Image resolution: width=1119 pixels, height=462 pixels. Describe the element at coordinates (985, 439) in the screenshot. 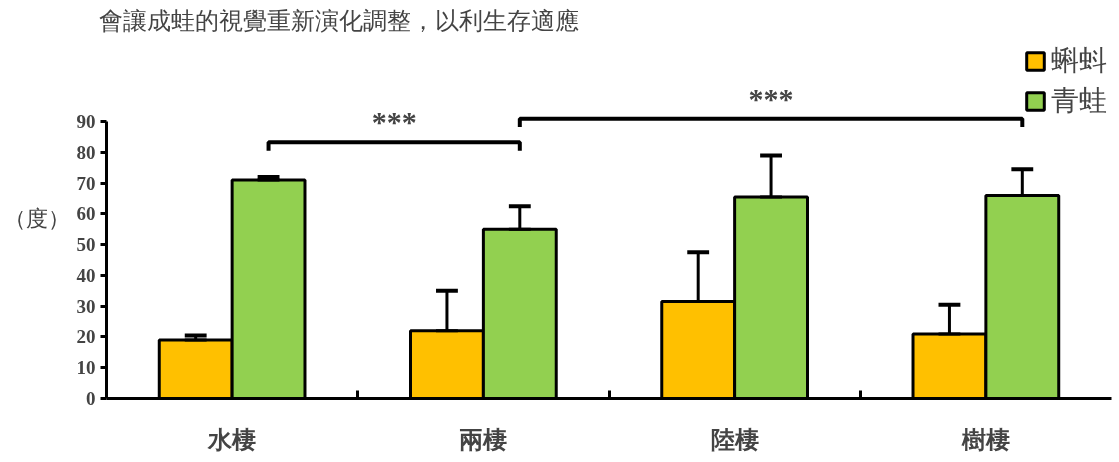

I see `x-tick-label: 樹棲` at that location.